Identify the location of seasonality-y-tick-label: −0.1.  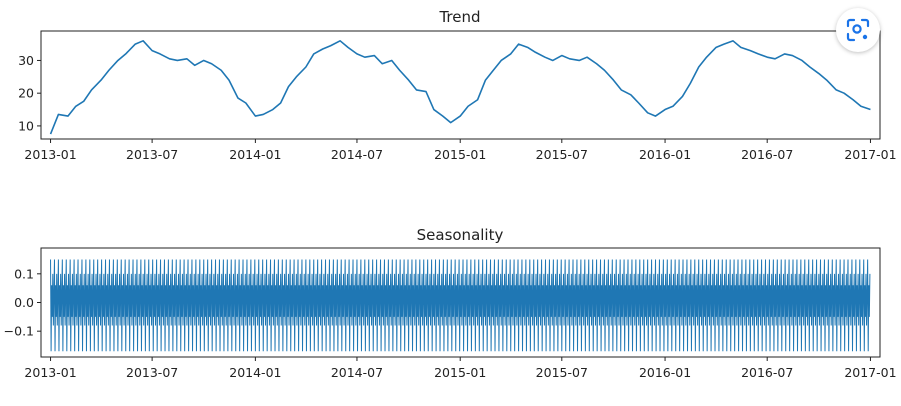
(19, 331).